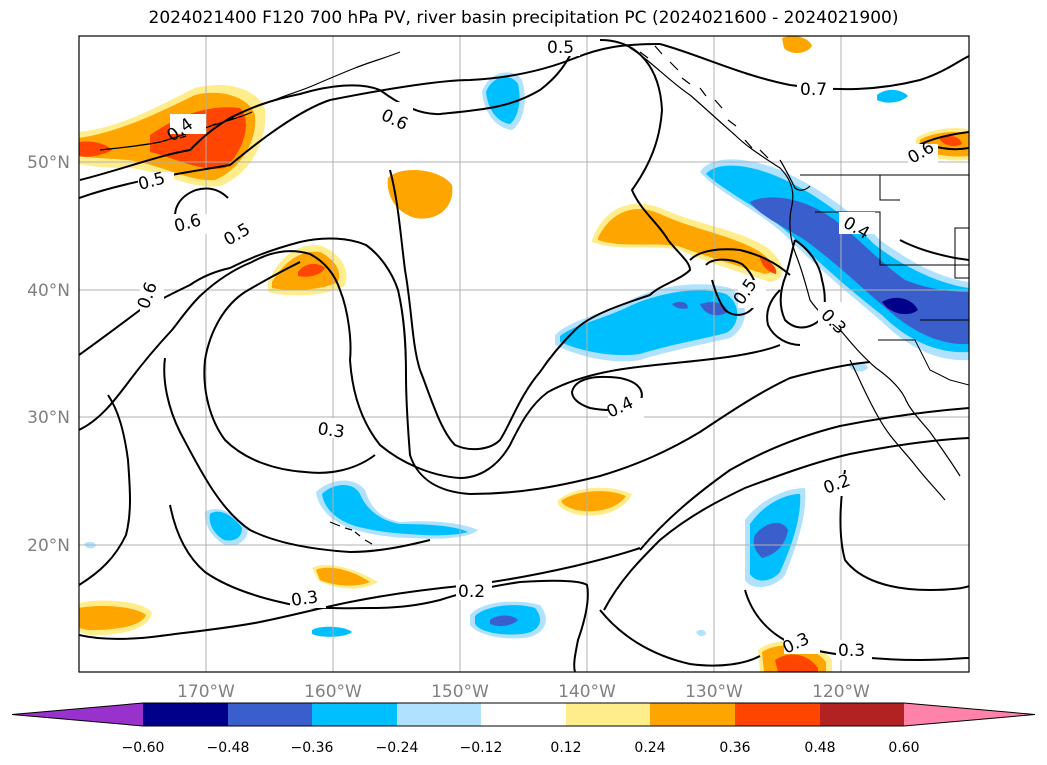 This screenshot has height=765, width=1047. What do you see at coordinates (397, 748) in the screenshot?
I see `colorbar-tick-label: −0.24` at bounding box center [397, 748].